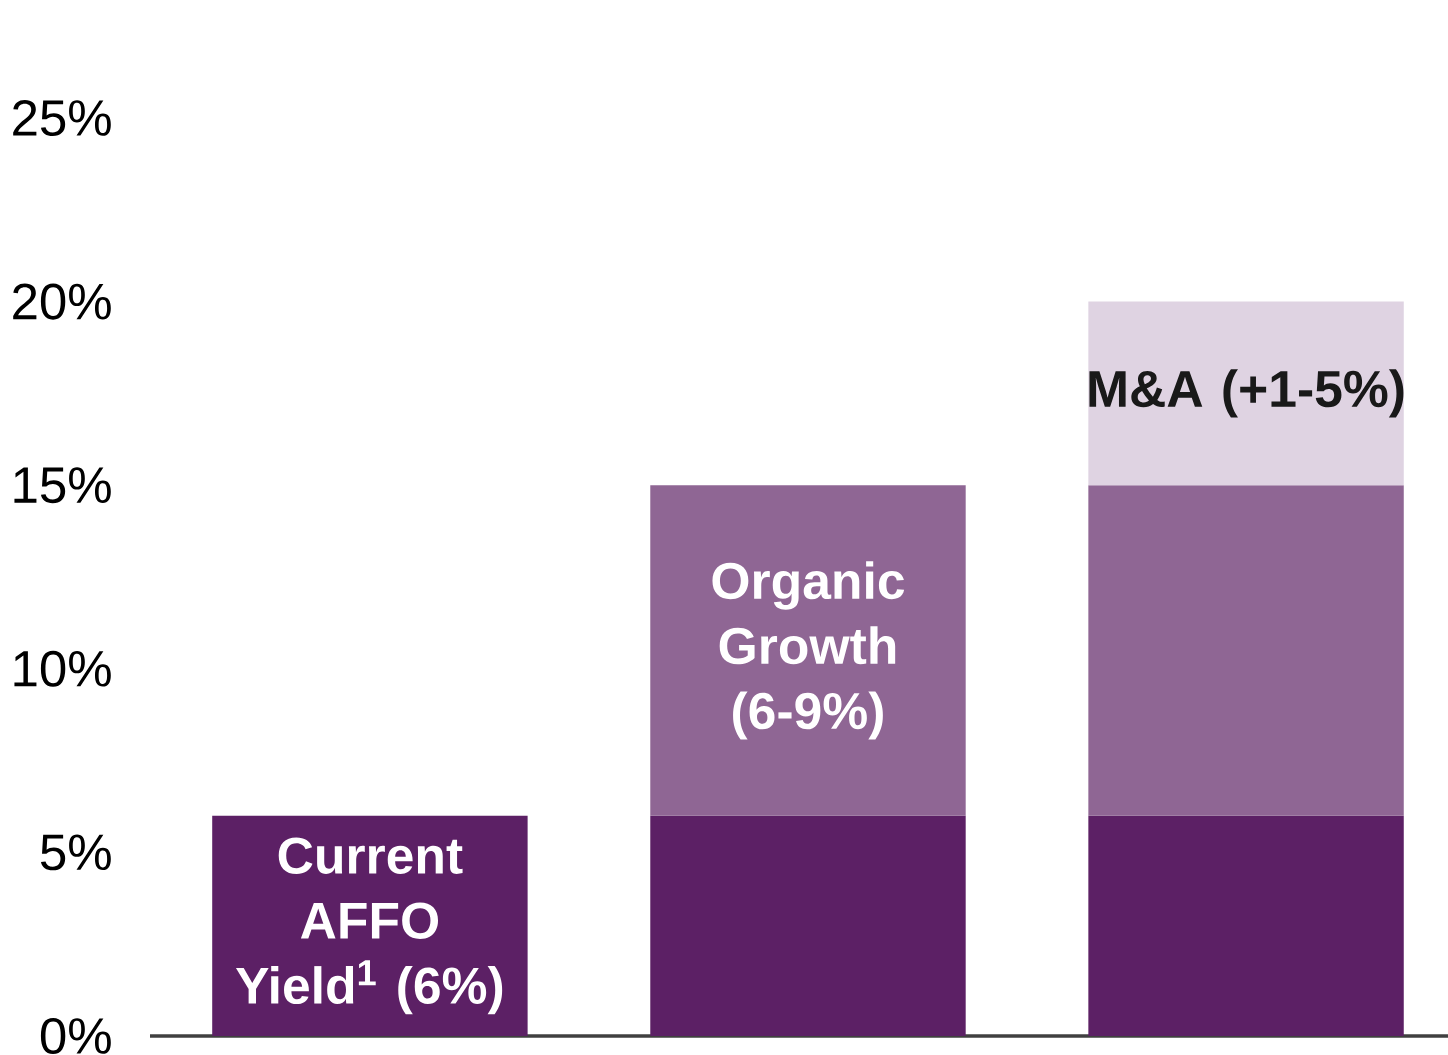 Image resolution: width=1448 pixels, height=1055 pixels. Describe the element at coordinates (75, 852) in the screenshot. I see `y-tick-label: 5%` at that location.